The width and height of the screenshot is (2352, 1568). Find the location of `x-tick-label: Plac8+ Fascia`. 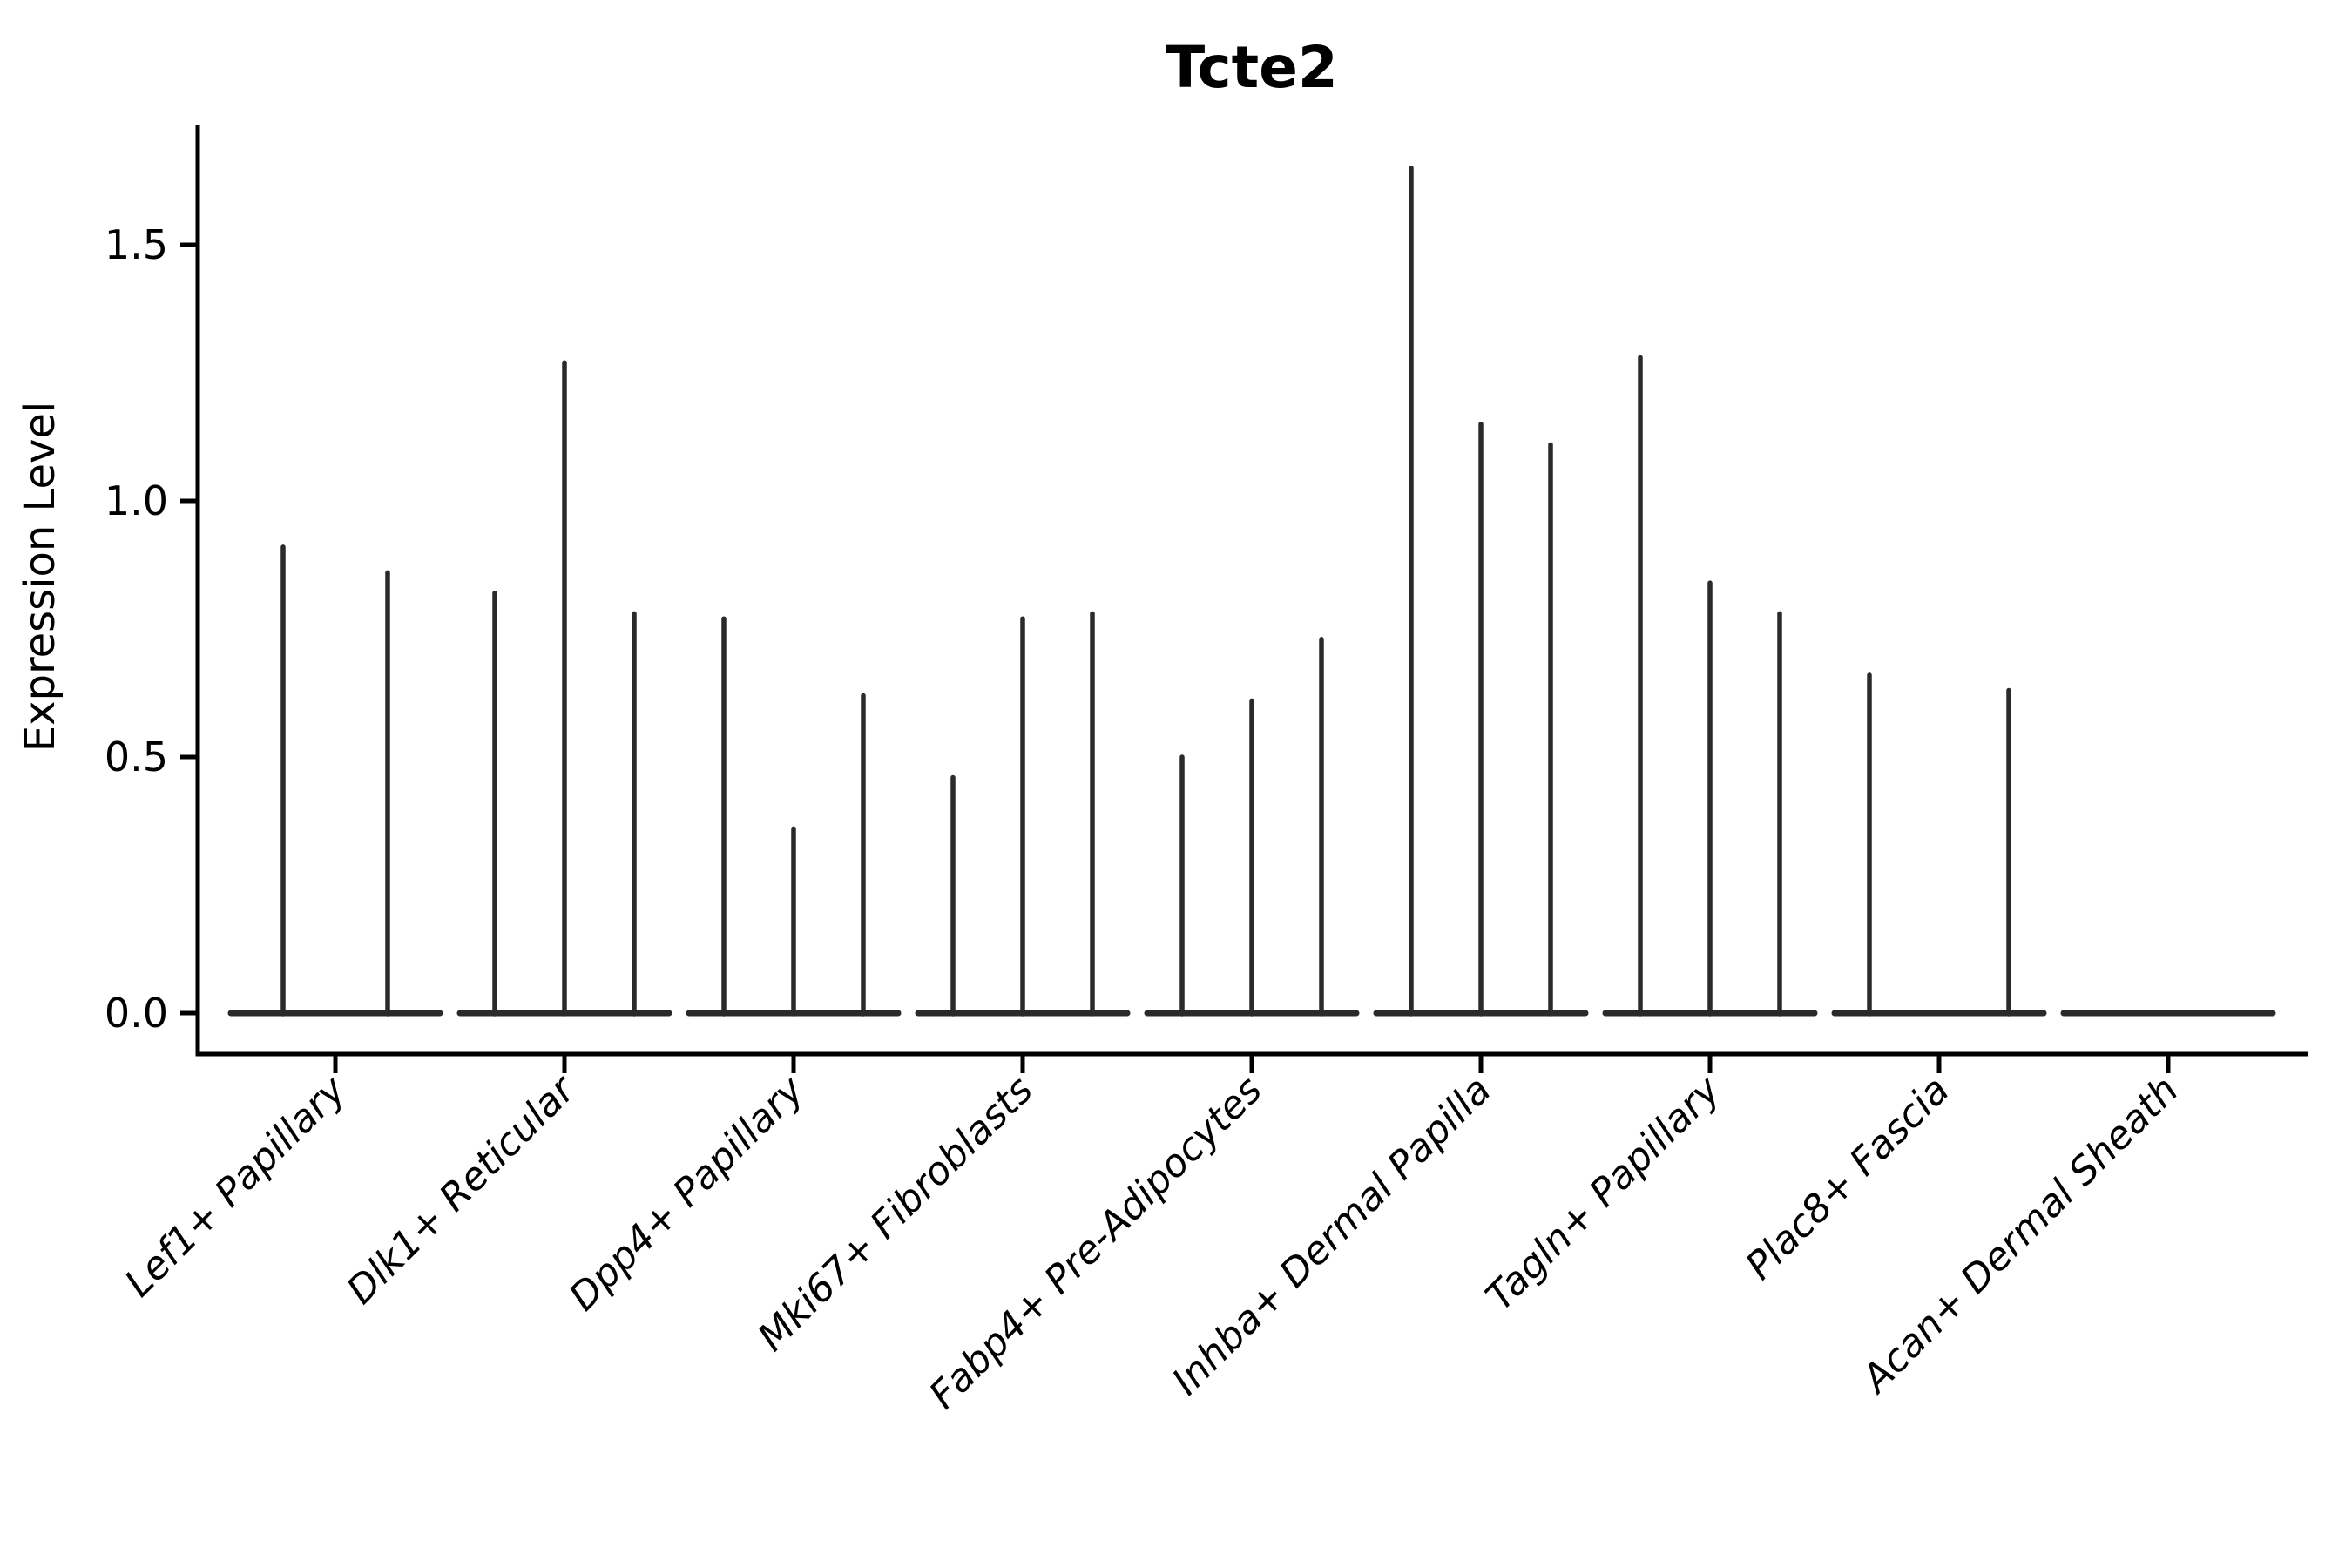

x-tick-label: Plac8+ Fascia is located at coordinates (1847, 1178).